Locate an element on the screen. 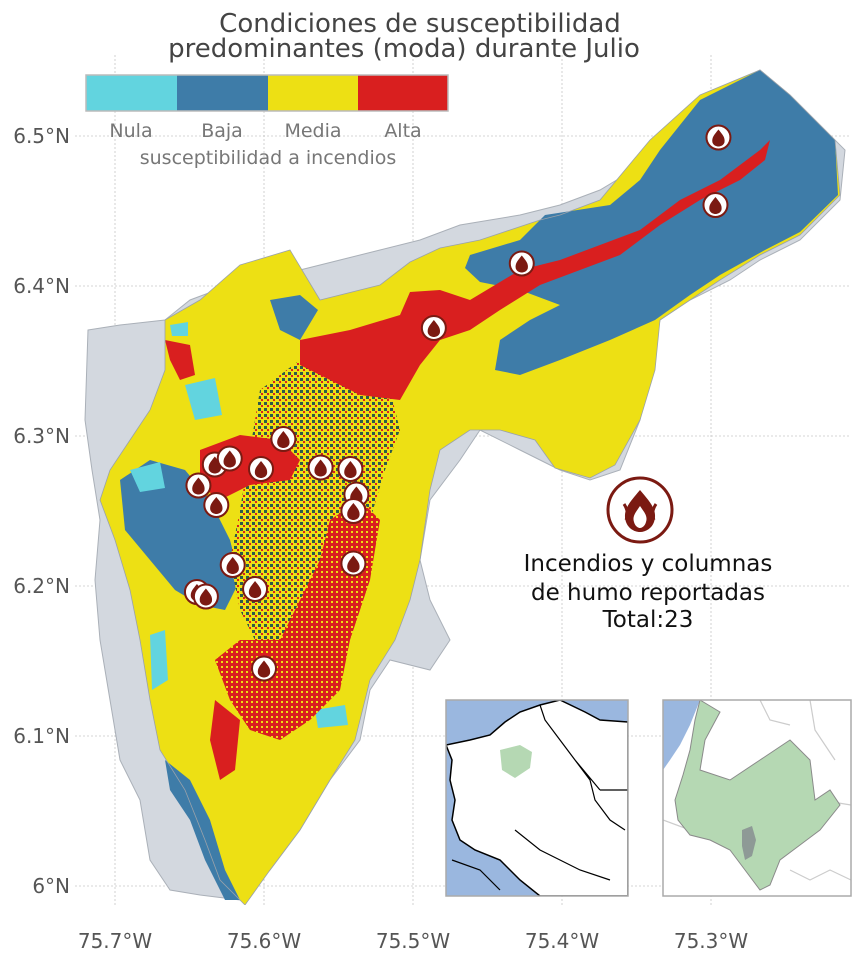 This screenshot has height=962, width=861. lon-tick-label: 75.7°W is located at coordinates (115, 941).